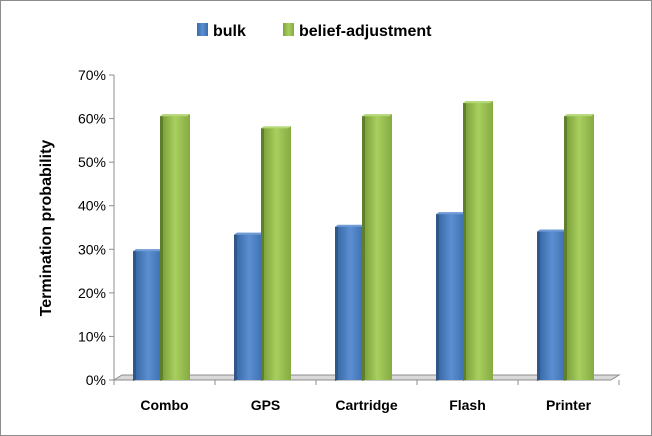 The width and height of the screenshot is (652, 436). What do you see at coordinates (350, 302) in the screenshot?
I see `bar-bulk-cartridge` at bounding box center [350, 302].